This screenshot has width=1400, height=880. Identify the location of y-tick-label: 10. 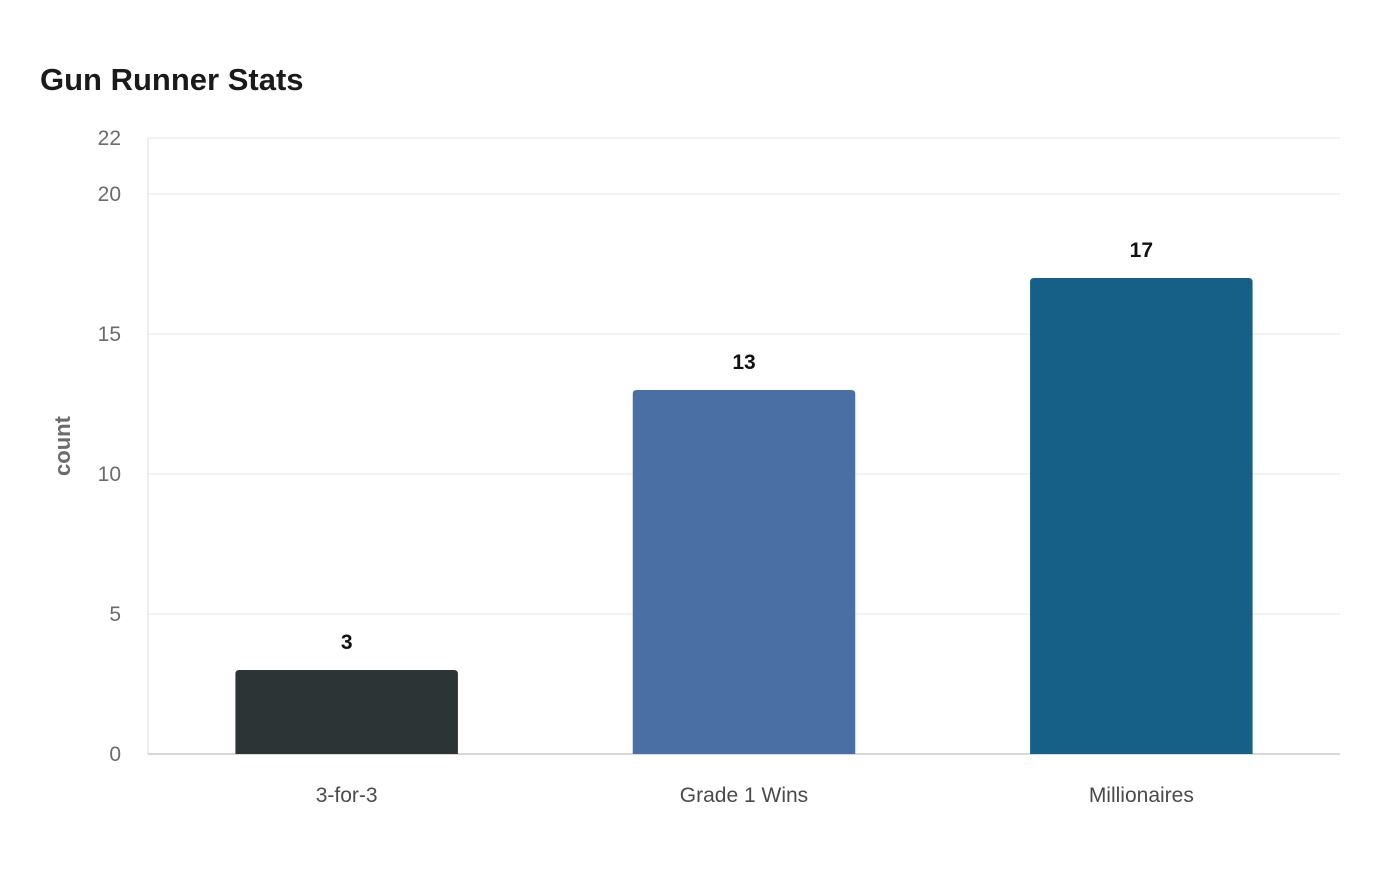
(109, 474).